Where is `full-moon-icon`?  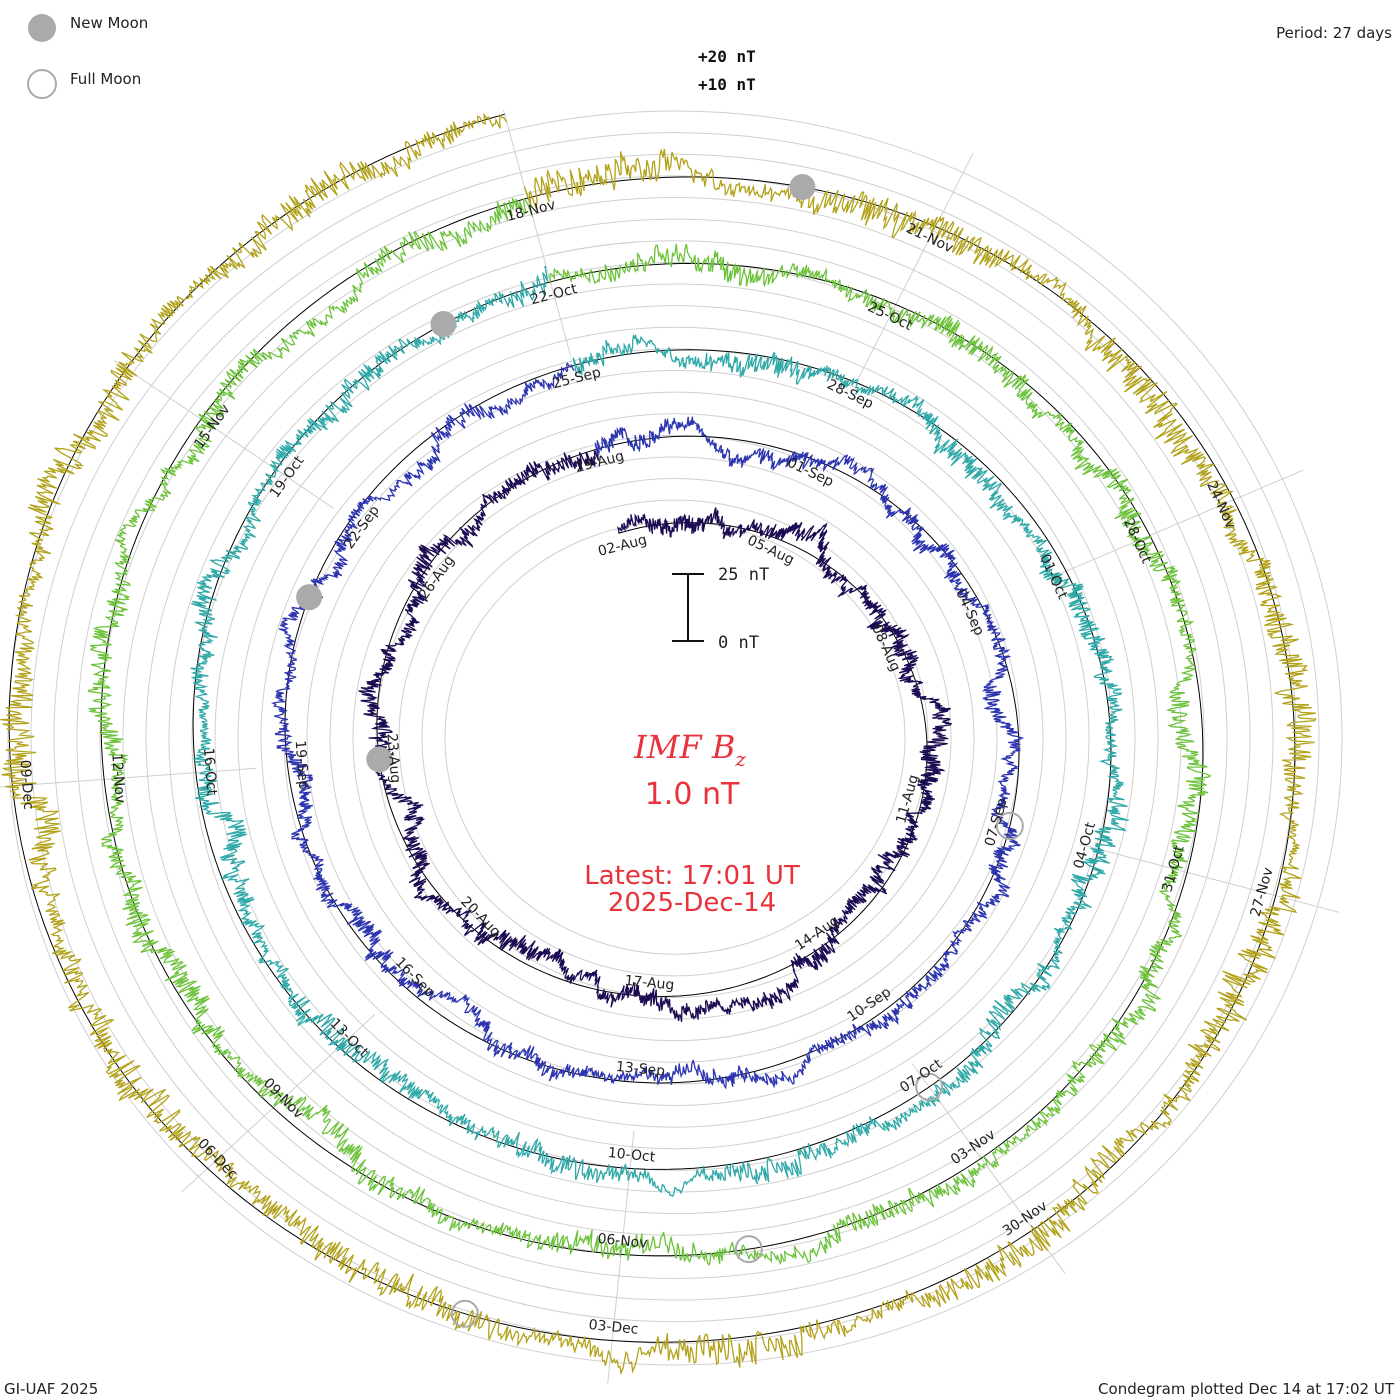 full-moon-icon is located at coordinates (42, 84).